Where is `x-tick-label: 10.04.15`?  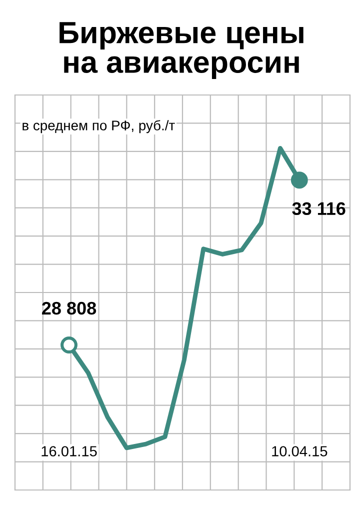
x-tick-label: 10.04.15 is located at coordinates (300, 451).